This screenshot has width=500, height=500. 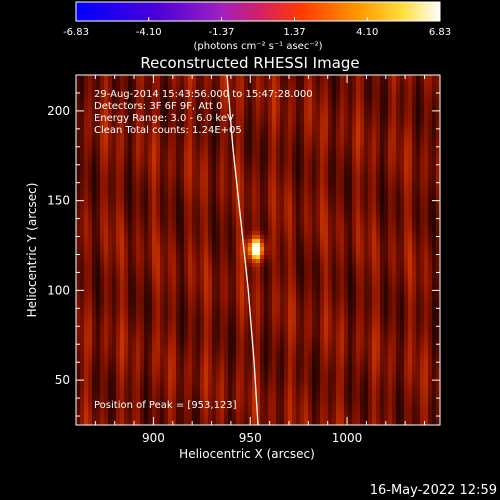 I want to click on colorbar-unit-label: (photons cm⁻² s⁻¹ asec⁻²), so click(x=257, y=46).